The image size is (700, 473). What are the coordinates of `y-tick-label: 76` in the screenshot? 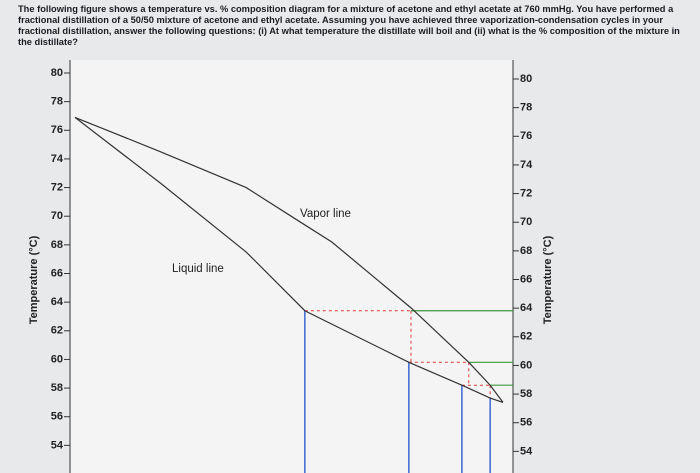 It's located at (57, 130).